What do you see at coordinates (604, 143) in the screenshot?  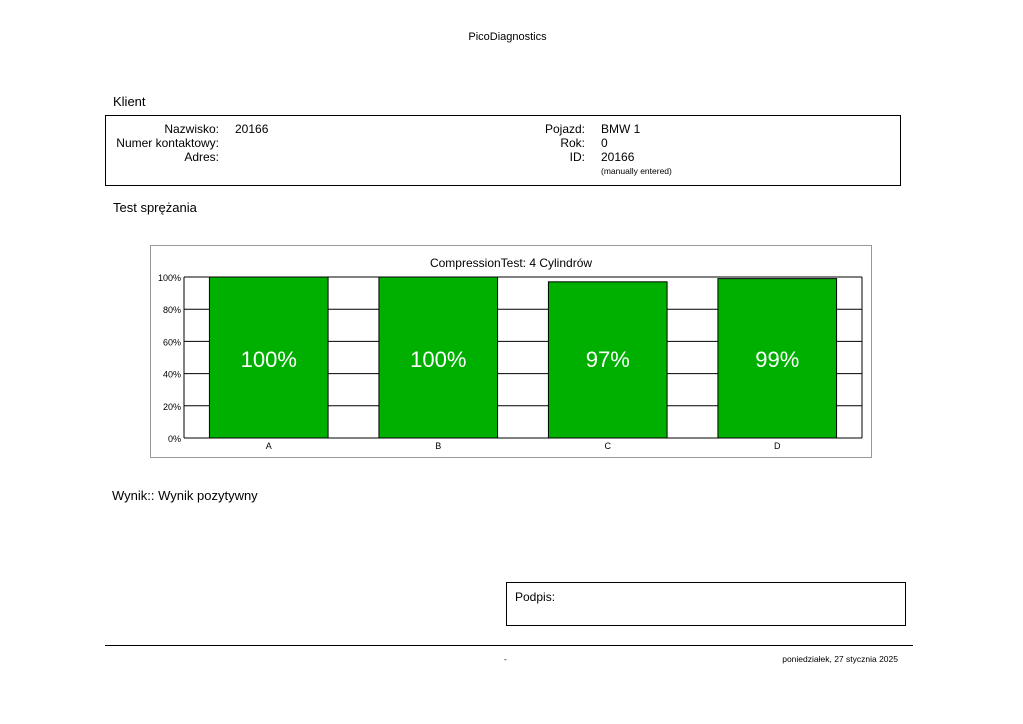 I see `year-value: 0` at bounding box center [604, 143].